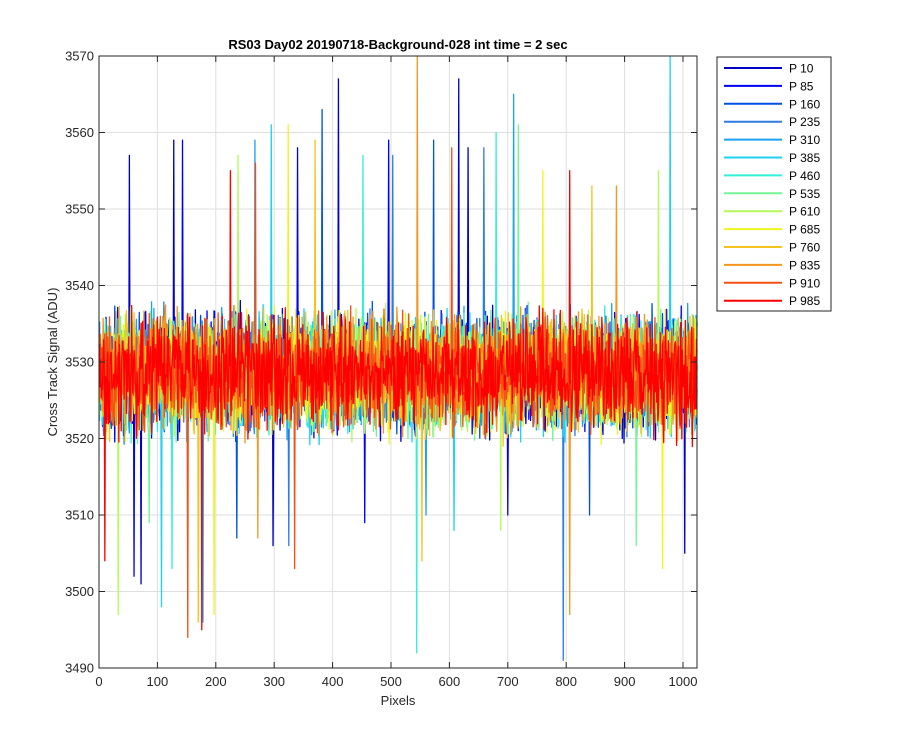 The image size is (900, 750). Describe the element at coordinates (52, 362) in the screenshot. I see `y-axis-label: Cross Track Signal (ADU)` at that location.